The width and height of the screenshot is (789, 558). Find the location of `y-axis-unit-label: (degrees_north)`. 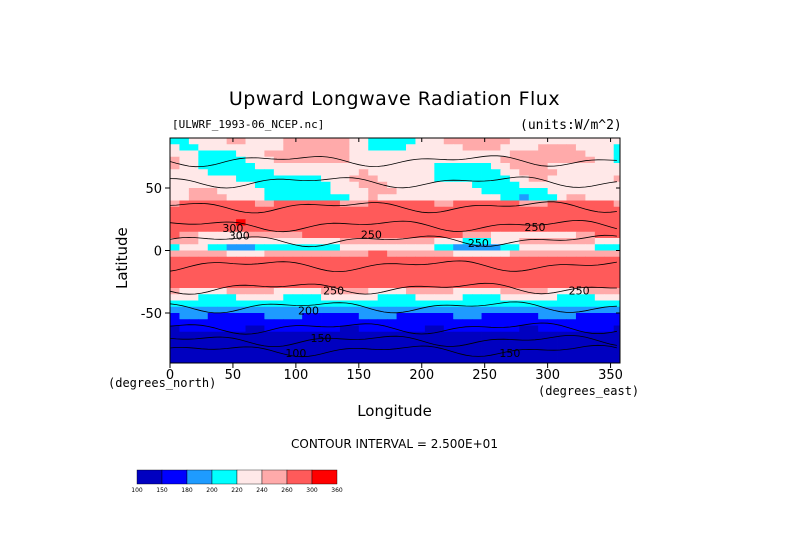

y-axis-unit-label: (degrees_north) is located at coordinates (162, 383).